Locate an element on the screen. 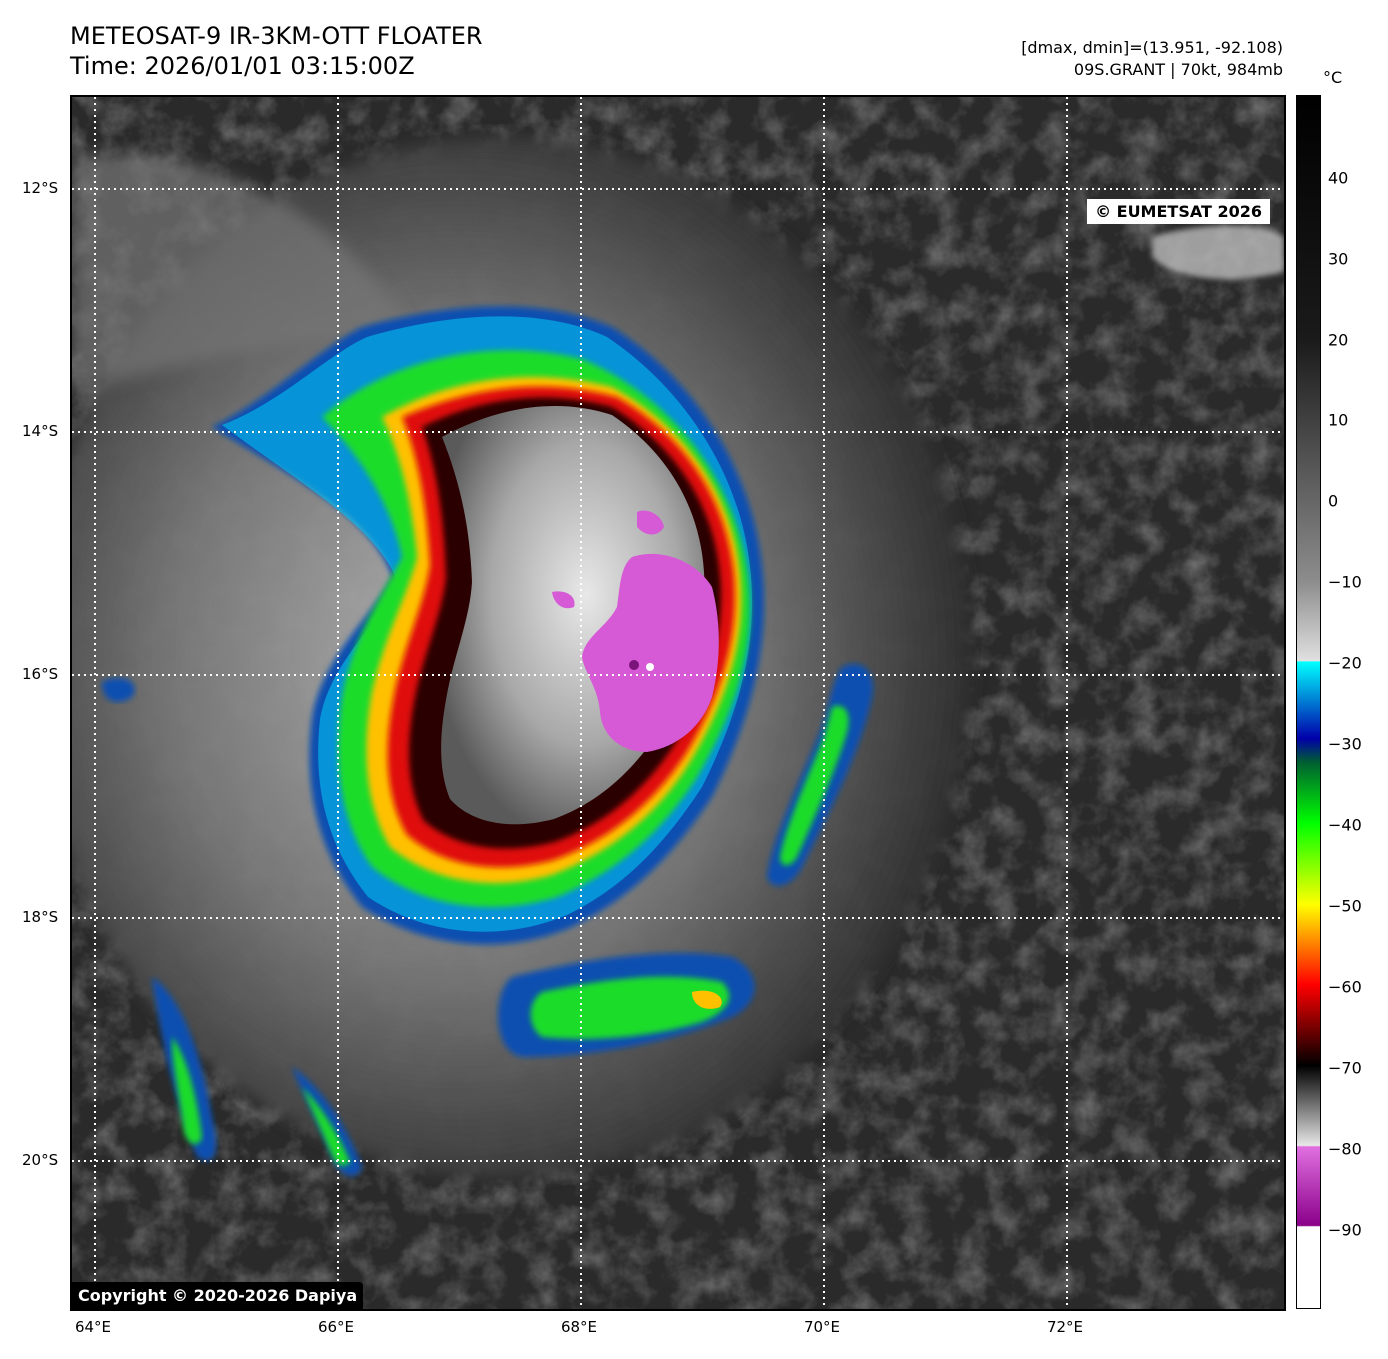  data-range-label: [dmax, dmin]=(13.951, -92.108) is located at coordinates (1152, 47).